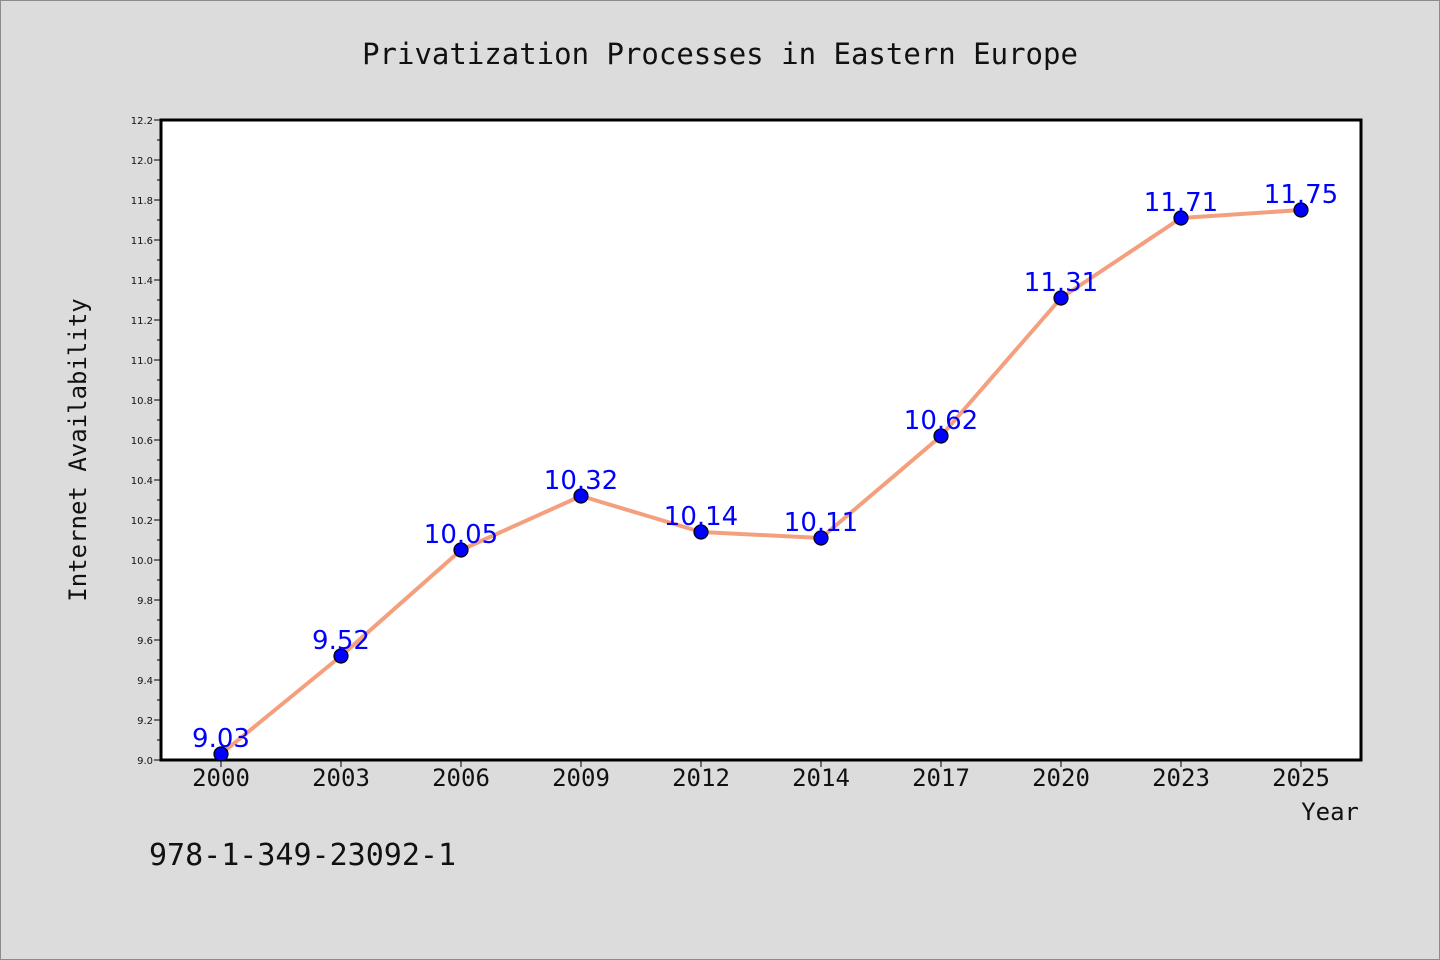 The image size is (1440, 960). What do you see at coordinates (701, 778) in the screenshot?
I see `x-tick-label: 2012` at bounding box center [701, 778].